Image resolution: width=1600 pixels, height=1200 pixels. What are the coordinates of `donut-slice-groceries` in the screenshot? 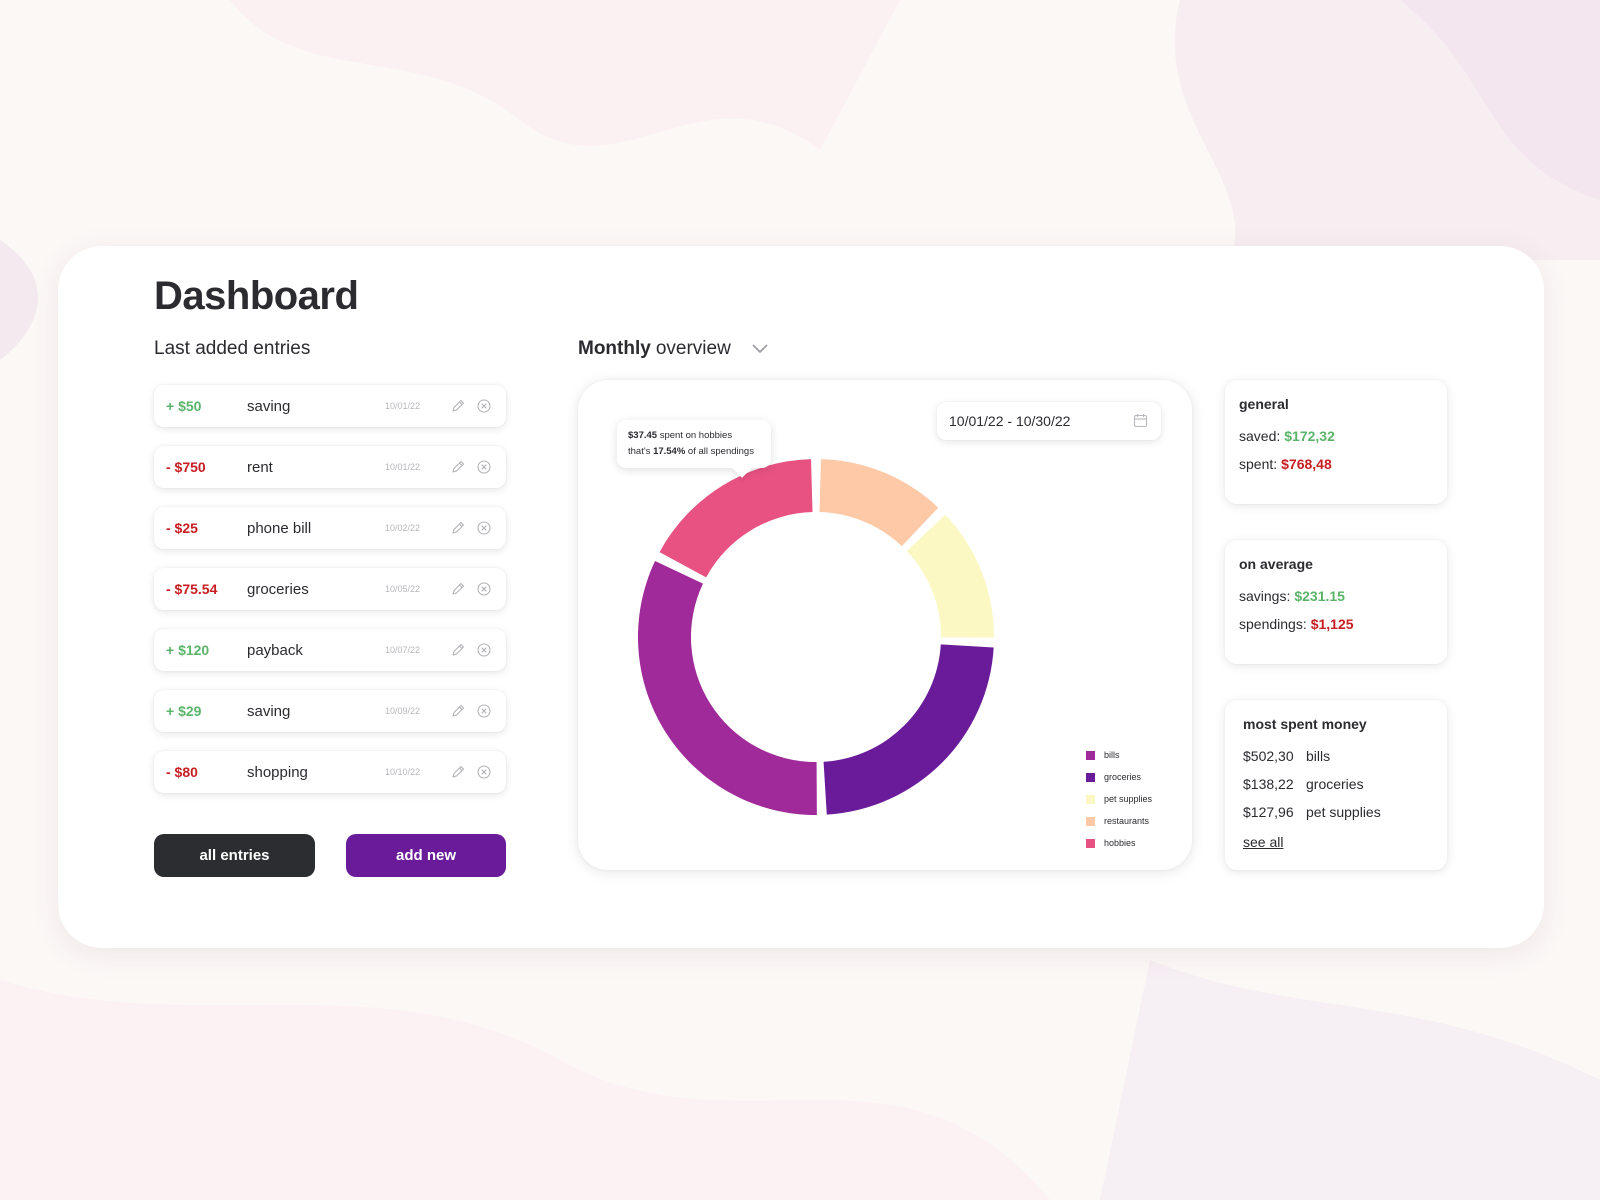 It's located at (908, 729).